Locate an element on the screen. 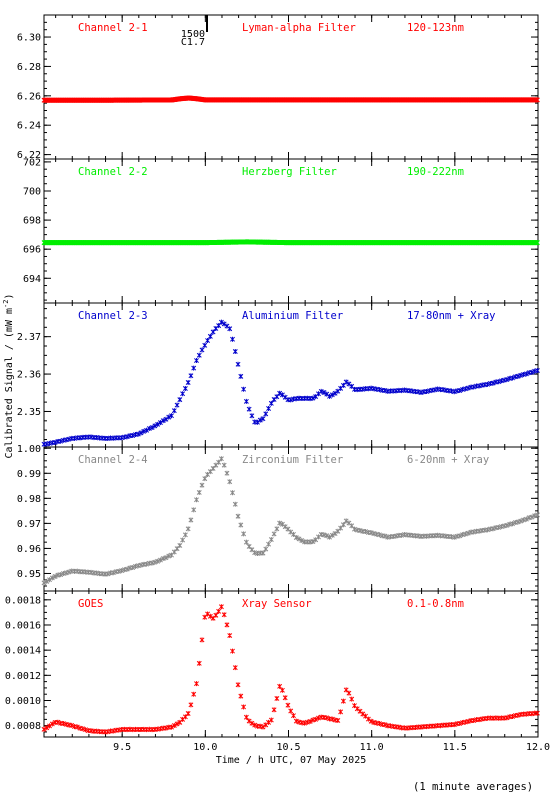  flare-class-label: C1.7 is located at coordinates (193, 42).